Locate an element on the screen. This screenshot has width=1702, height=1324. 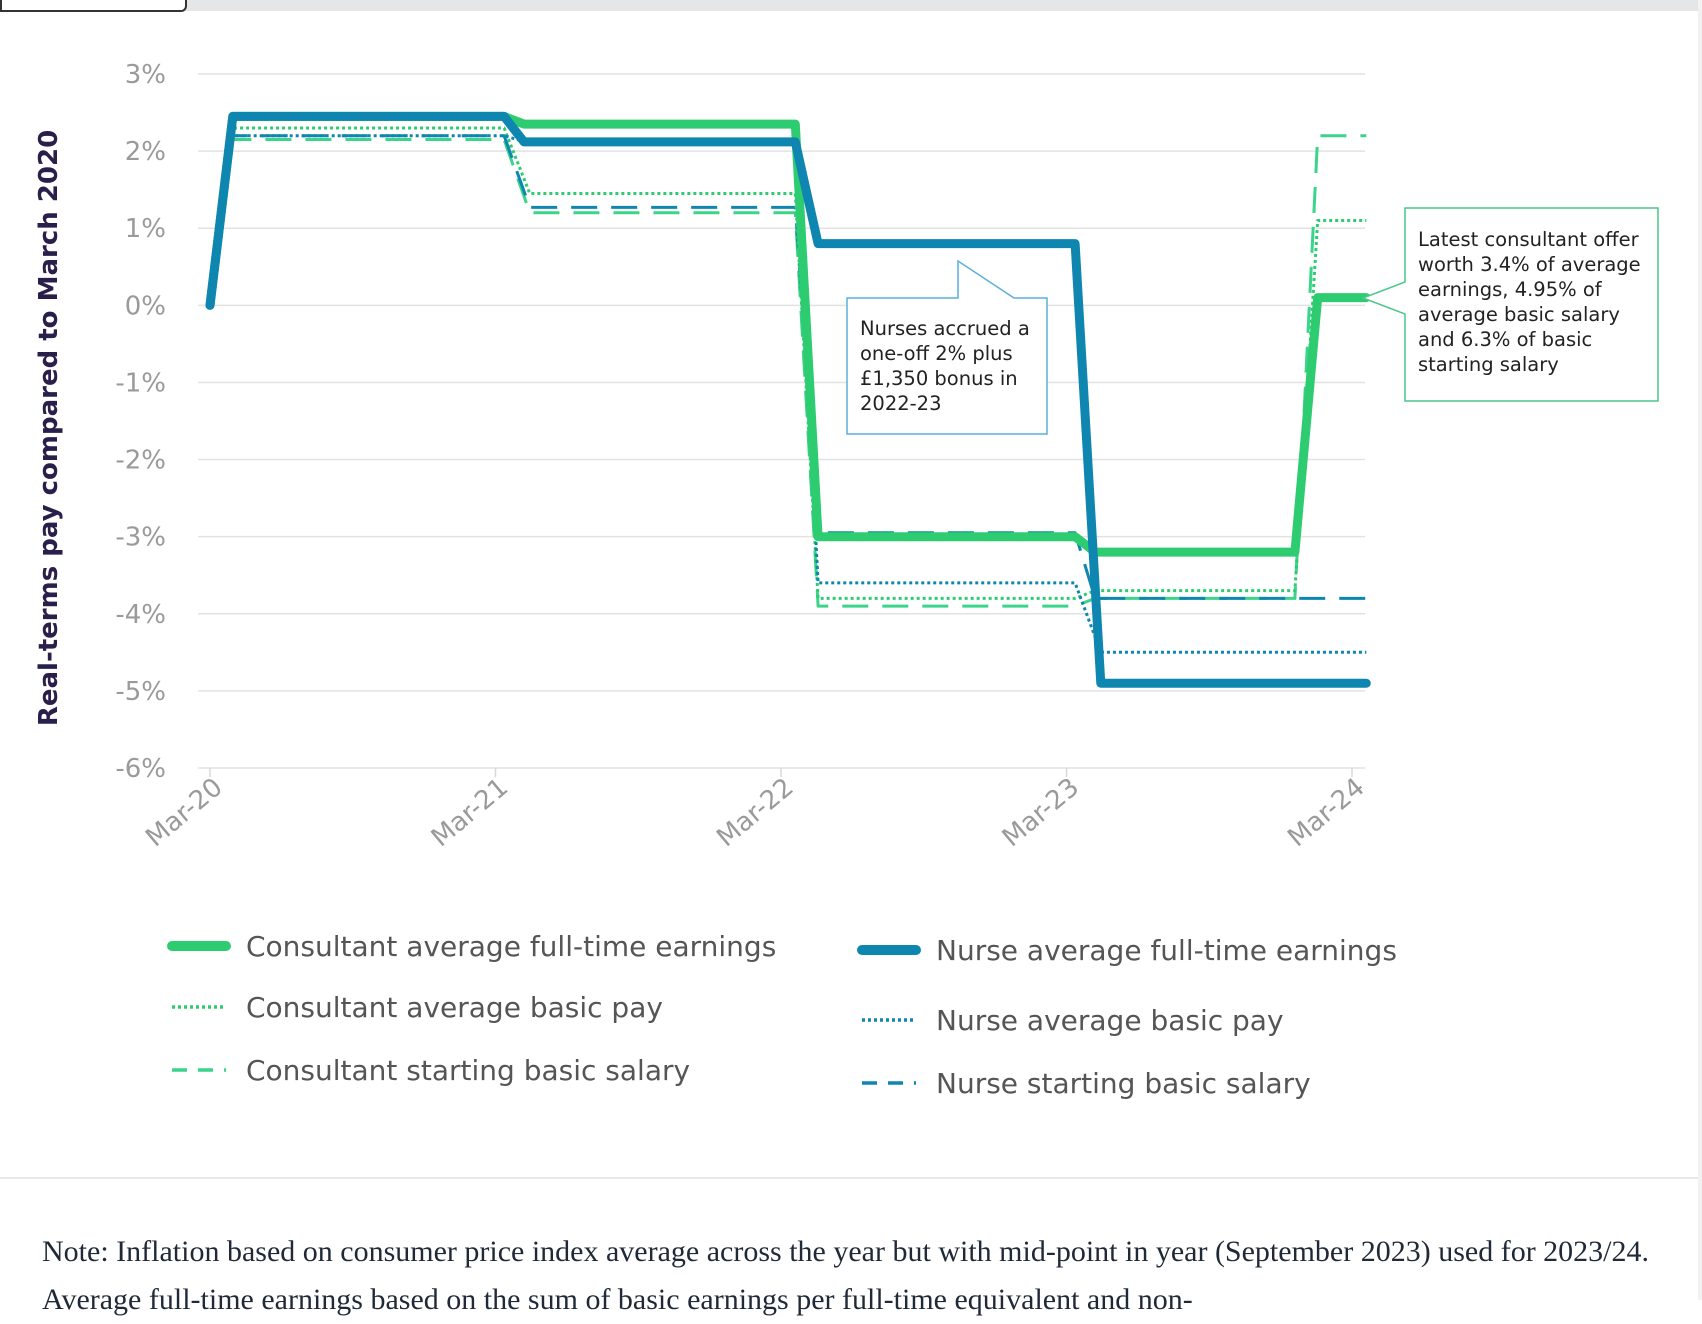
y-tick-label: -5% is located at coordinates (140, 692).